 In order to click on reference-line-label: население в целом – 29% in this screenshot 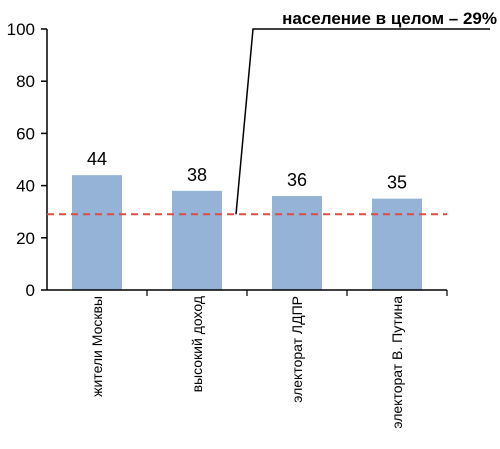, I will do `click(389, 18)`.